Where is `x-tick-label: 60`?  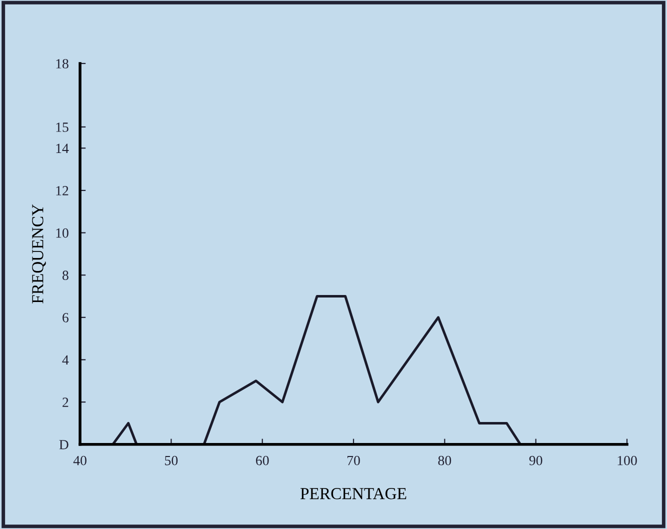 x-tick-label: 60 is located at coordinates (262, 461).